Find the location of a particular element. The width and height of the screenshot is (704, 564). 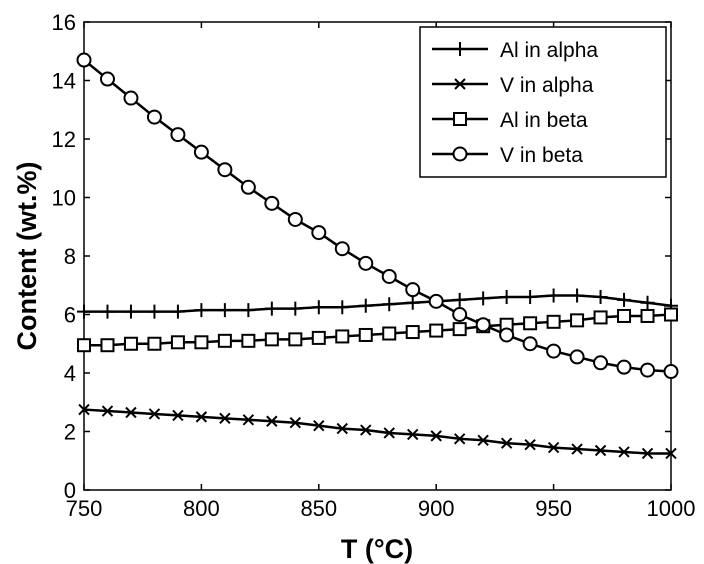

legend-label: V in alpha is located at coordinates (547, 85).